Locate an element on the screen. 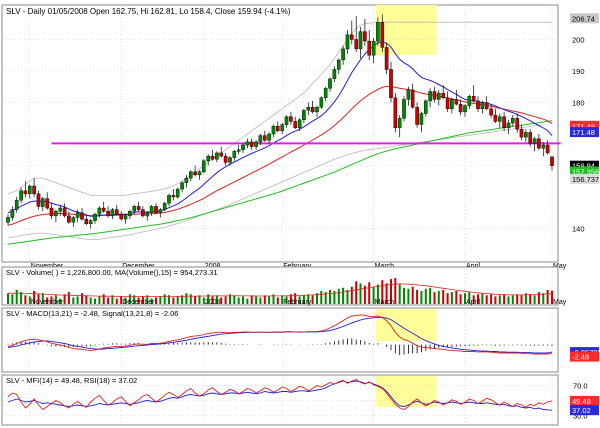  price-right-label-text: 206.74 is located at coordinates (583, 18).